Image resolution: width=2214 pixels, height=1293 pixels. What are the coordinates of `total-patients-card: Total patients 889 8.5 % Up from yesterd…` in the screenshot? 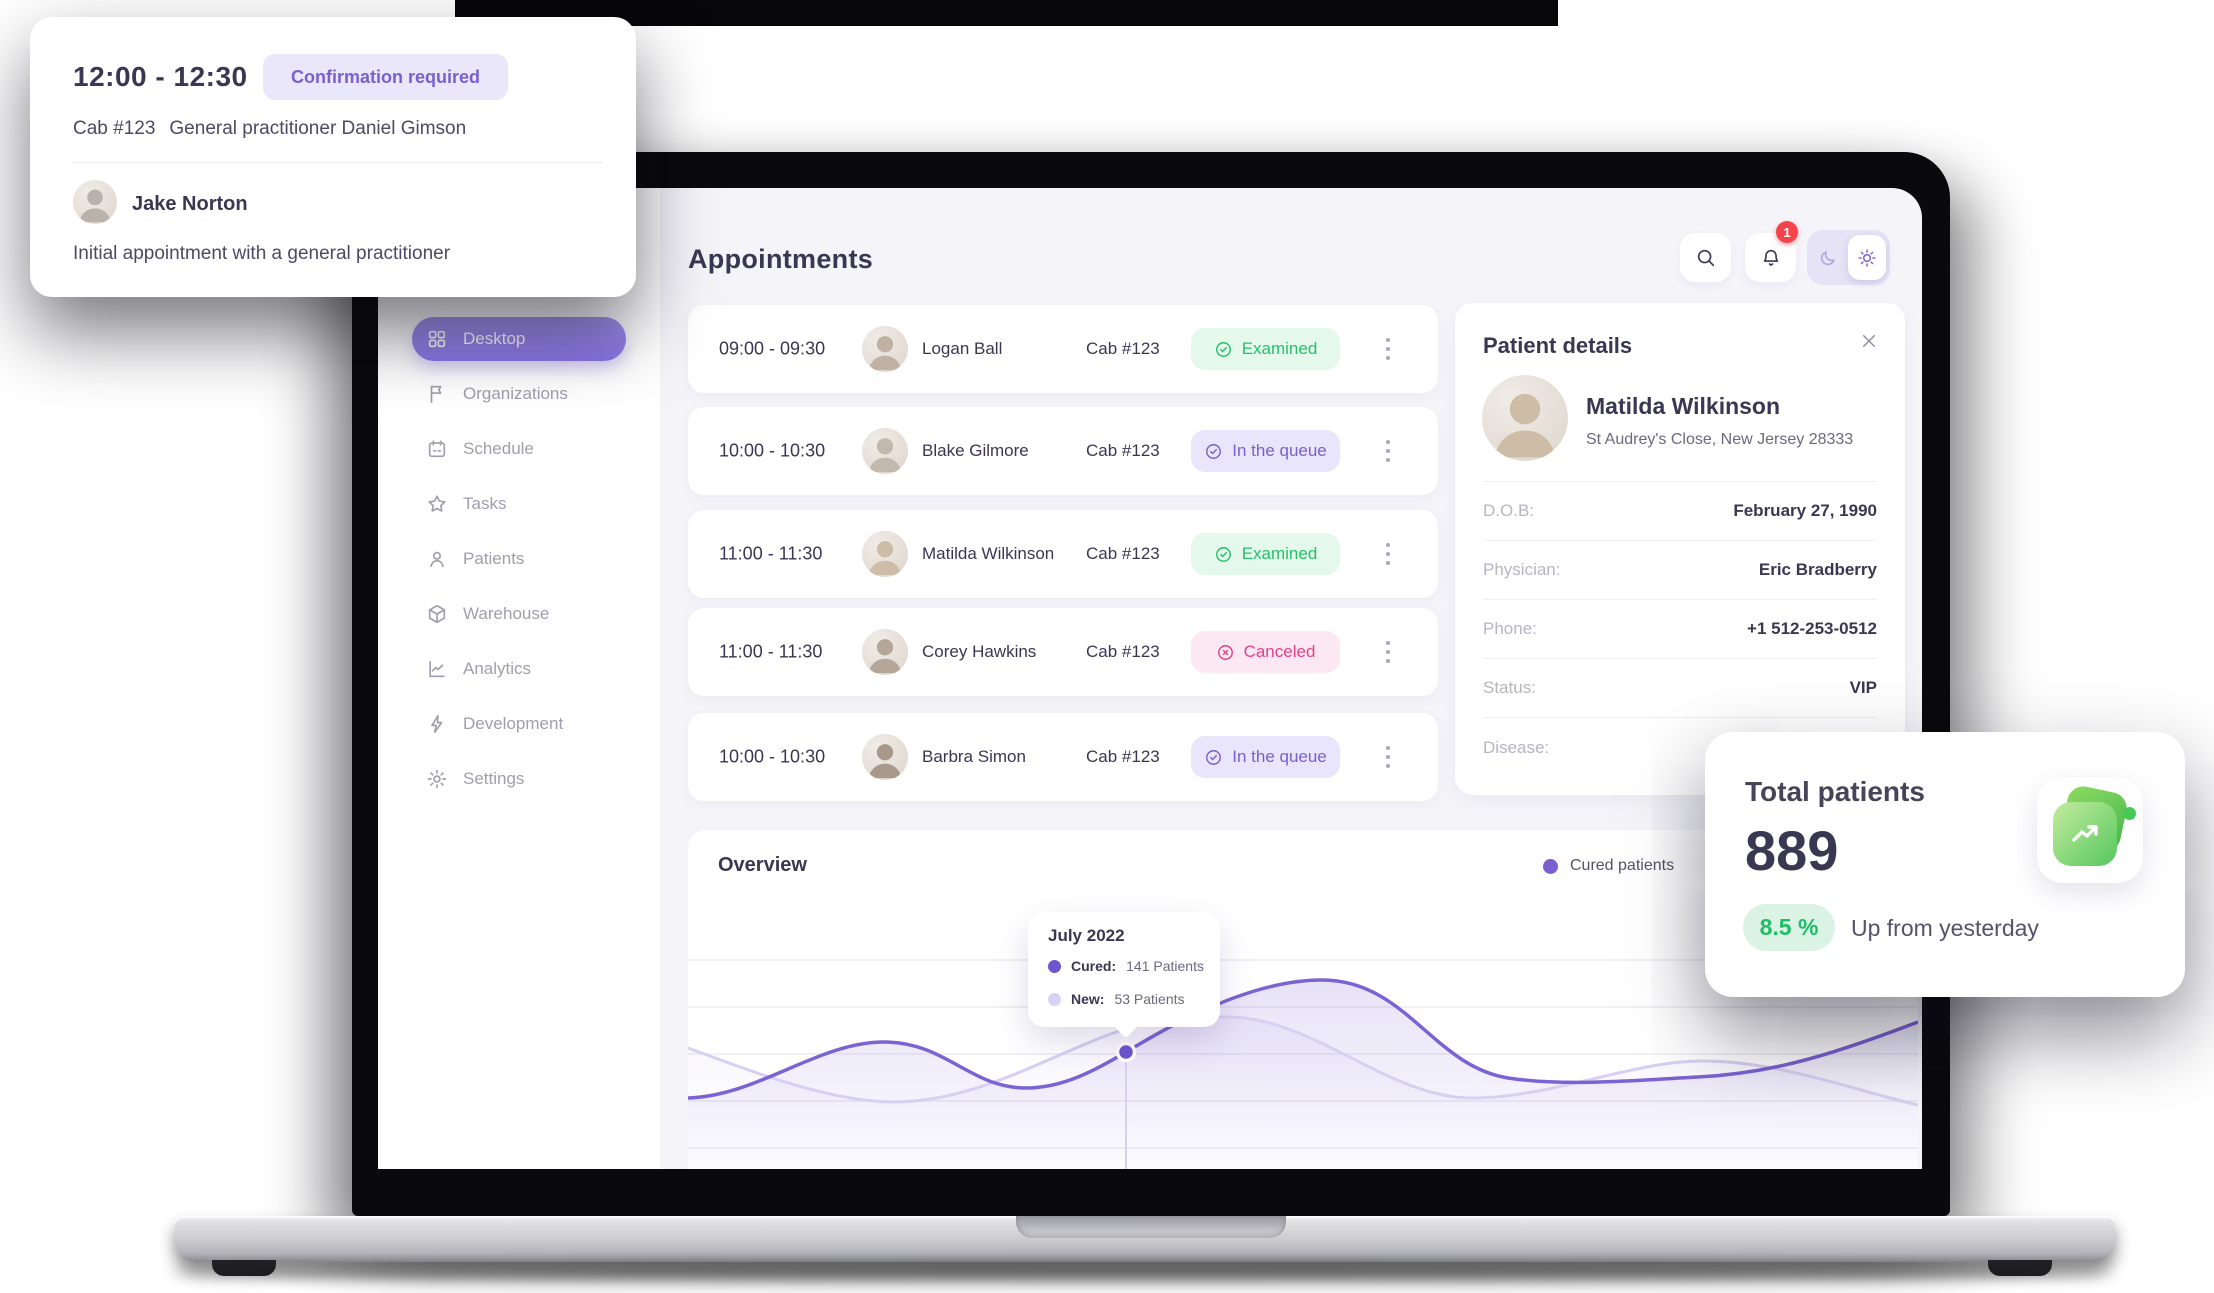 It's located at (1945, 864).